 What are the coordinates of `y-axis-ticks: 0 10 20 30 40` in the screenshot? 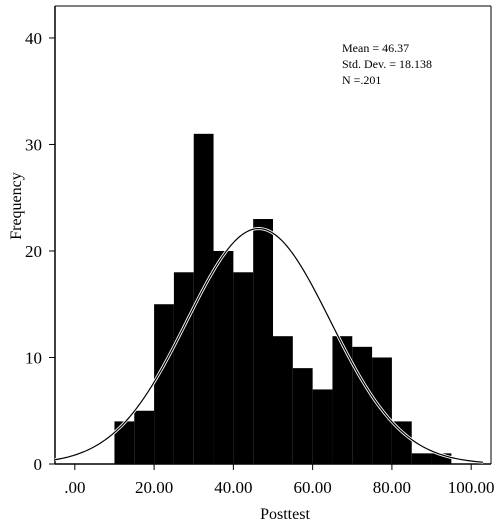 It's located at (40, 251).